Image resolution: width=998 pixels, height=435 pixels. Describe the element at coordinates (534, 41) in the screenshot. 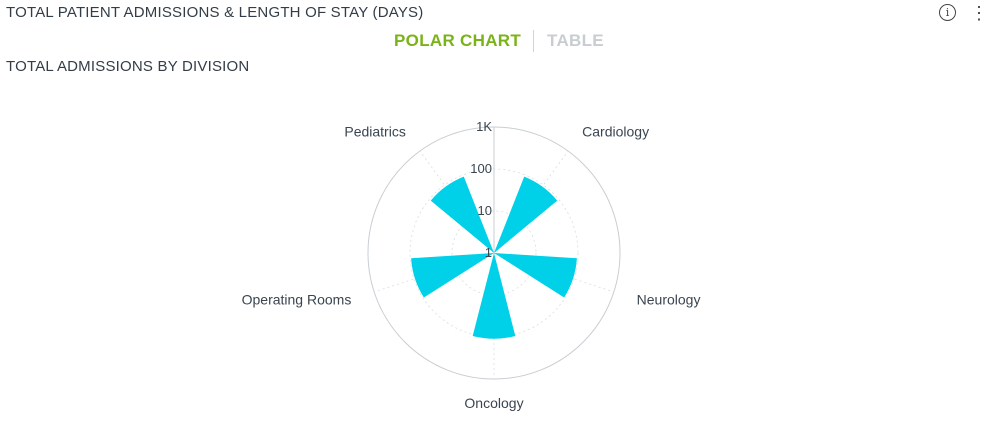

I see `tab-divider` at that location.